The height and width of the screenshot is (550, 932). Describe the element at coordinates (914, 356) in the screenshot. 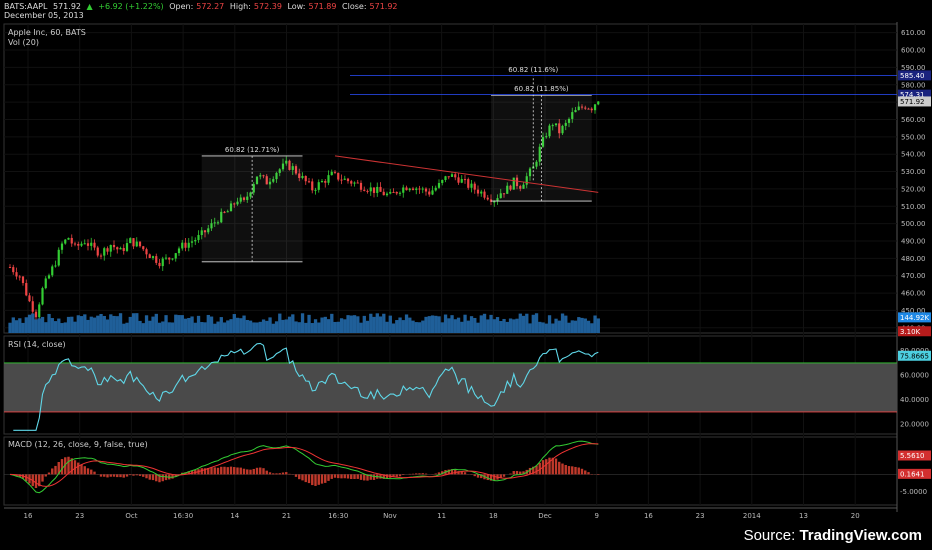

I see `rsi-value-label: 75.8665` at that location.